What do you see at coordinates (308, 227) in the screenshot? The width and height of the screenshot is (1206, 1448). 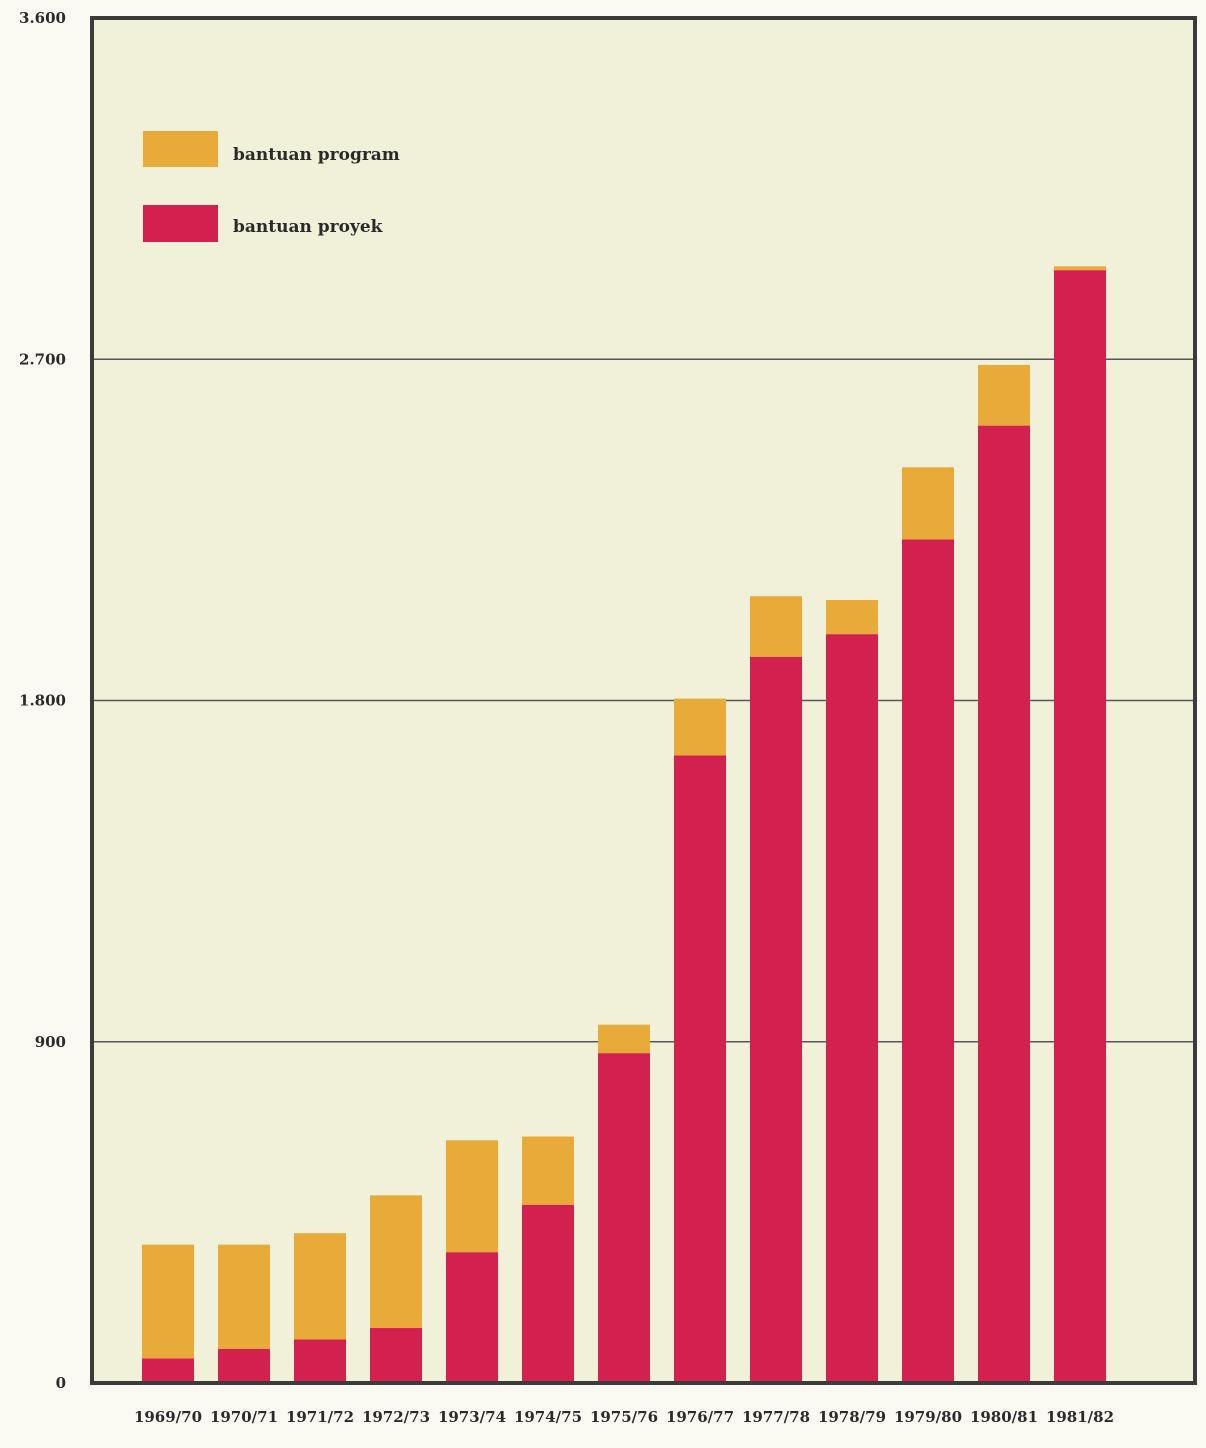 I see `legend-label-proyek: bantuan proyek` at bounding box center [308, 227].